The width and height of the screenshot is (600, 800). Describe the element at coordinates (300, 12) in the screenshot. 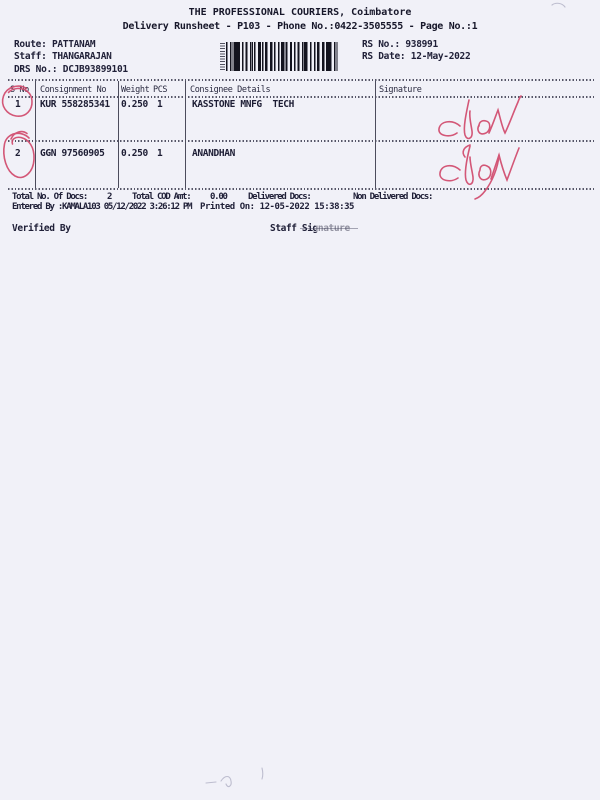

I see `company-title: THE PROFESSIONAL COURIERS, Coimbatore` at that location.